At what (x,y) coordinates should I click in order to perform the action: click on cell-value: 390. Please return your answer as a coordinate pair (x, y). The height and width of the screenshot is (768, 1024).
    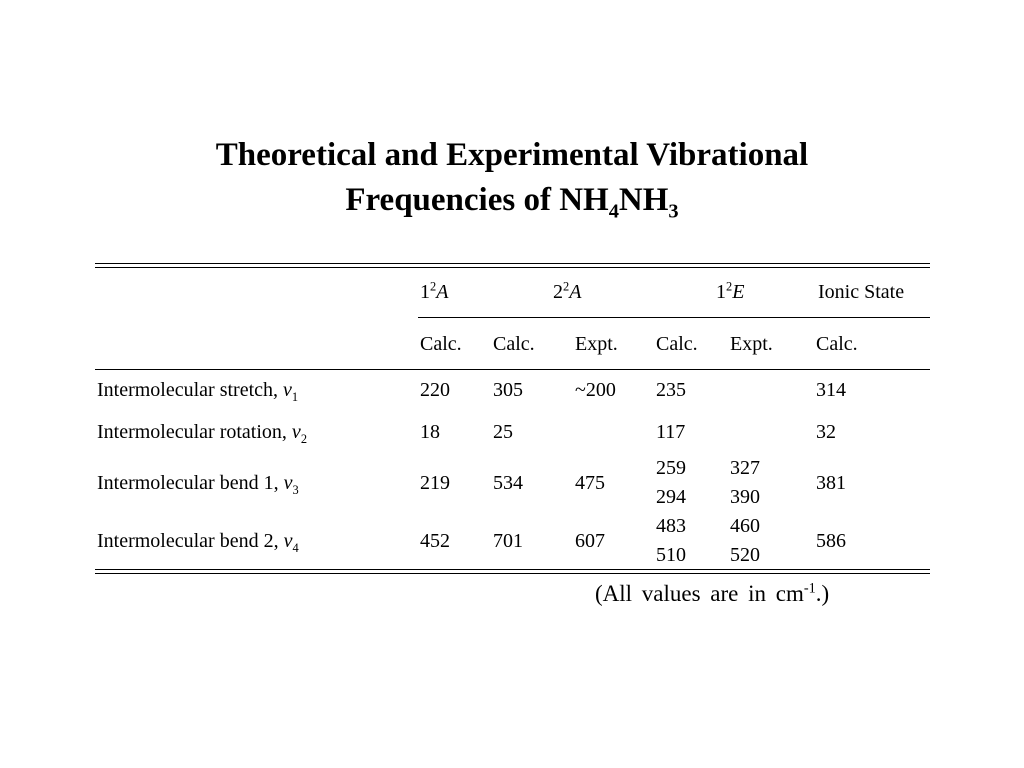
    Looking at the image, I should click on (745, 497).